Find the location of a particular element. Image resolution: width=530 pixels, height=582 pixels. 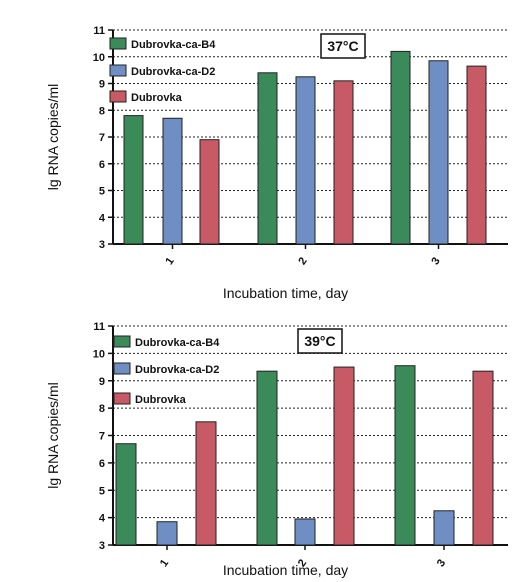

temperature-label: 39°C is located at coordinates (319, 341).